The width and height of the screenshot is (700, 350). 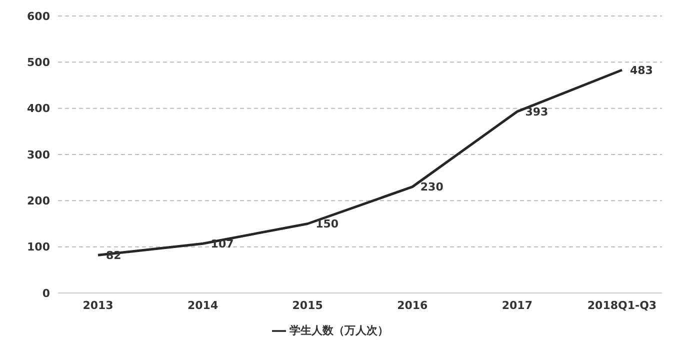 What do you see at coordinates (339, 330) in the screenshot?
I see `legend-label: 学生人数（万人次）` at bounding box center [339, 330].